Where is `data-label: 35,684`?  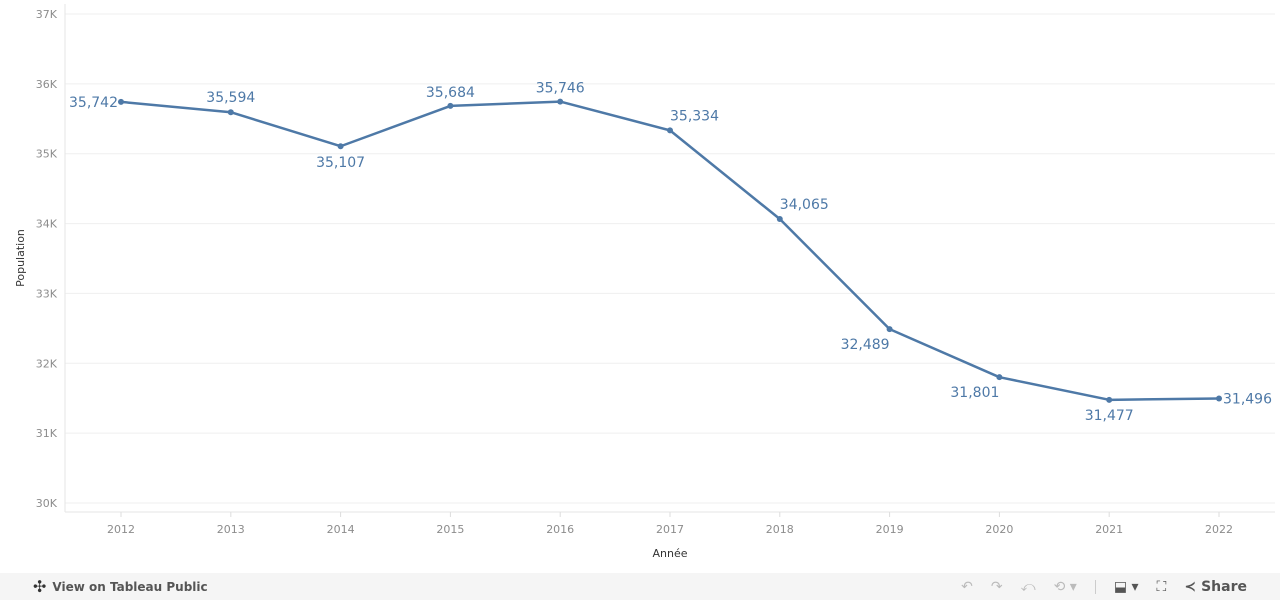 data-label: 35,684 is located at coordinates (450, 93).